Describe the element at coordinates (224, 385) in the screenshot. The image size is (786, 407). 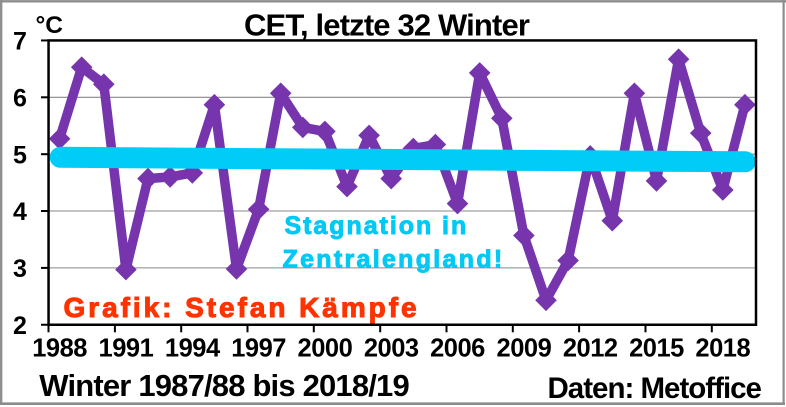
I see `svg-text: Winter 1987/88 bis 2018/19` at that location.